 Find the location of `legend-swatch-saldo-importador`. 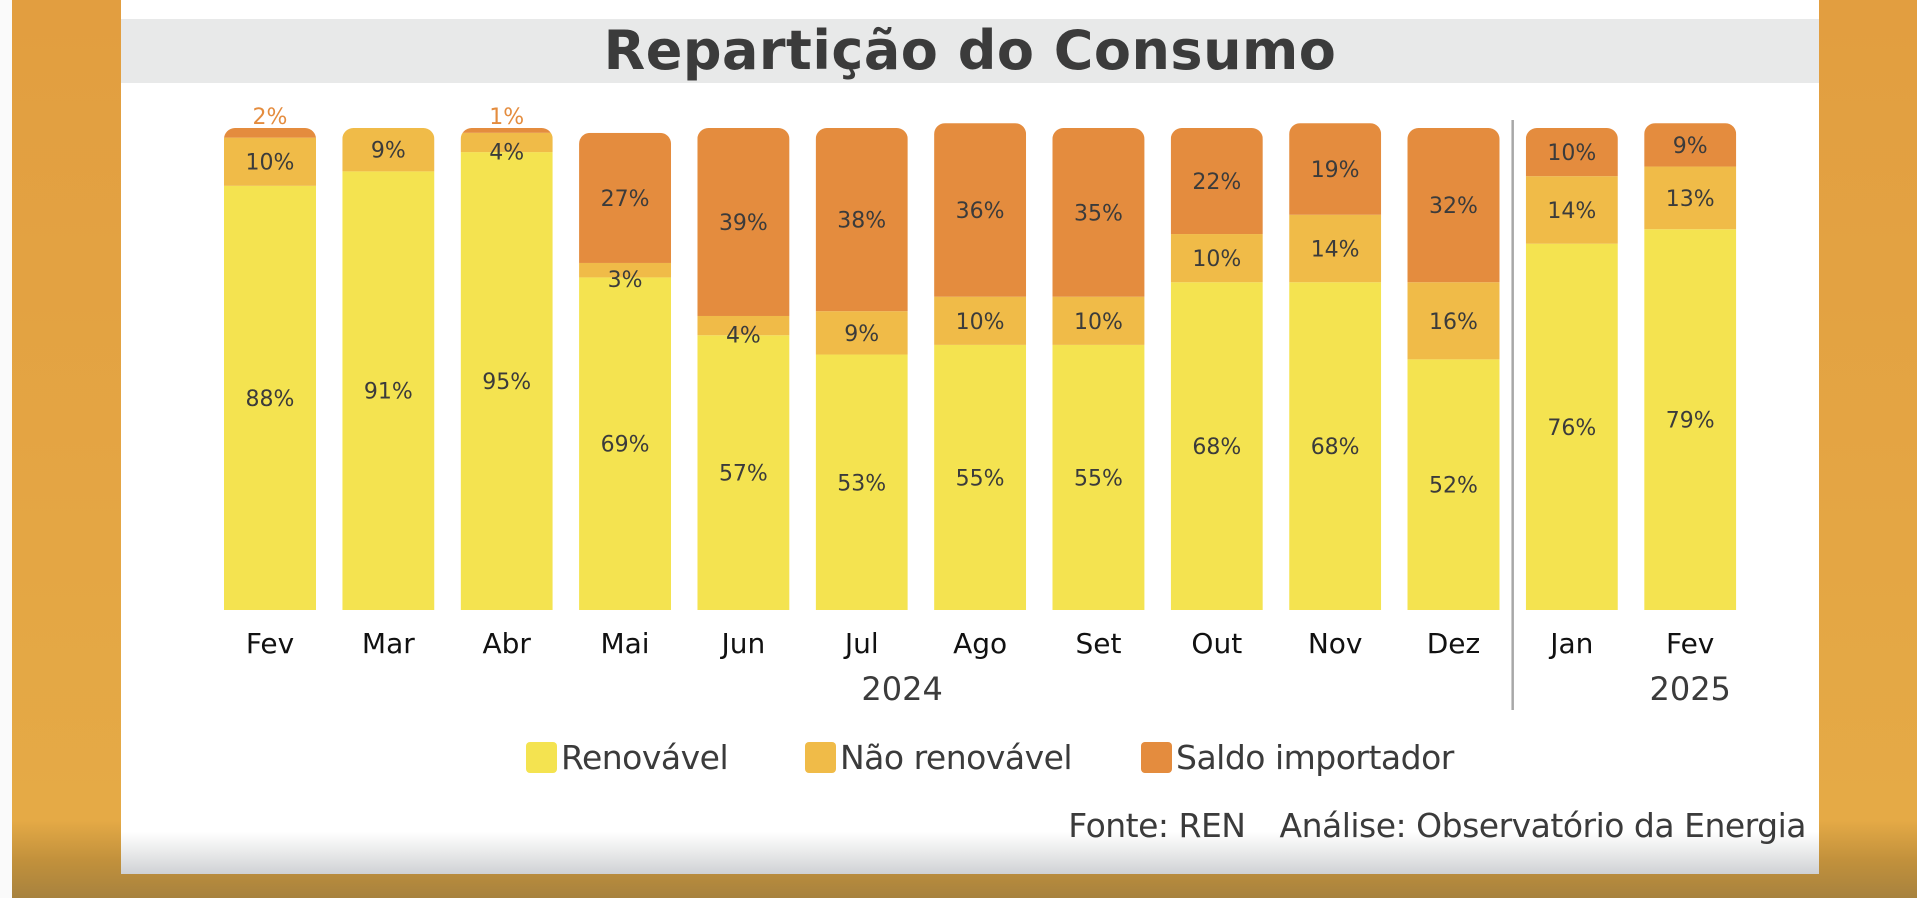

legend-swatch-saldo-importador is located at coordinates (1156, 757).